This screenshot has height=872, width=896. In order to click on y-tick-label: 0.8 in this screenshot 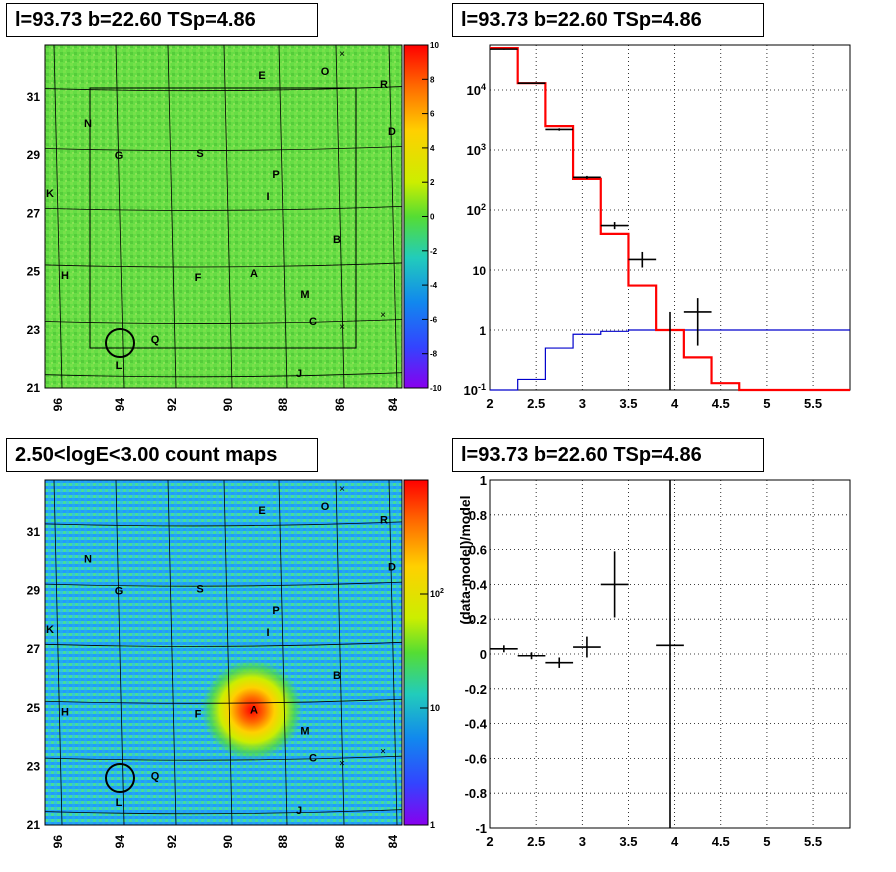, I will do `click(478, 515)`.